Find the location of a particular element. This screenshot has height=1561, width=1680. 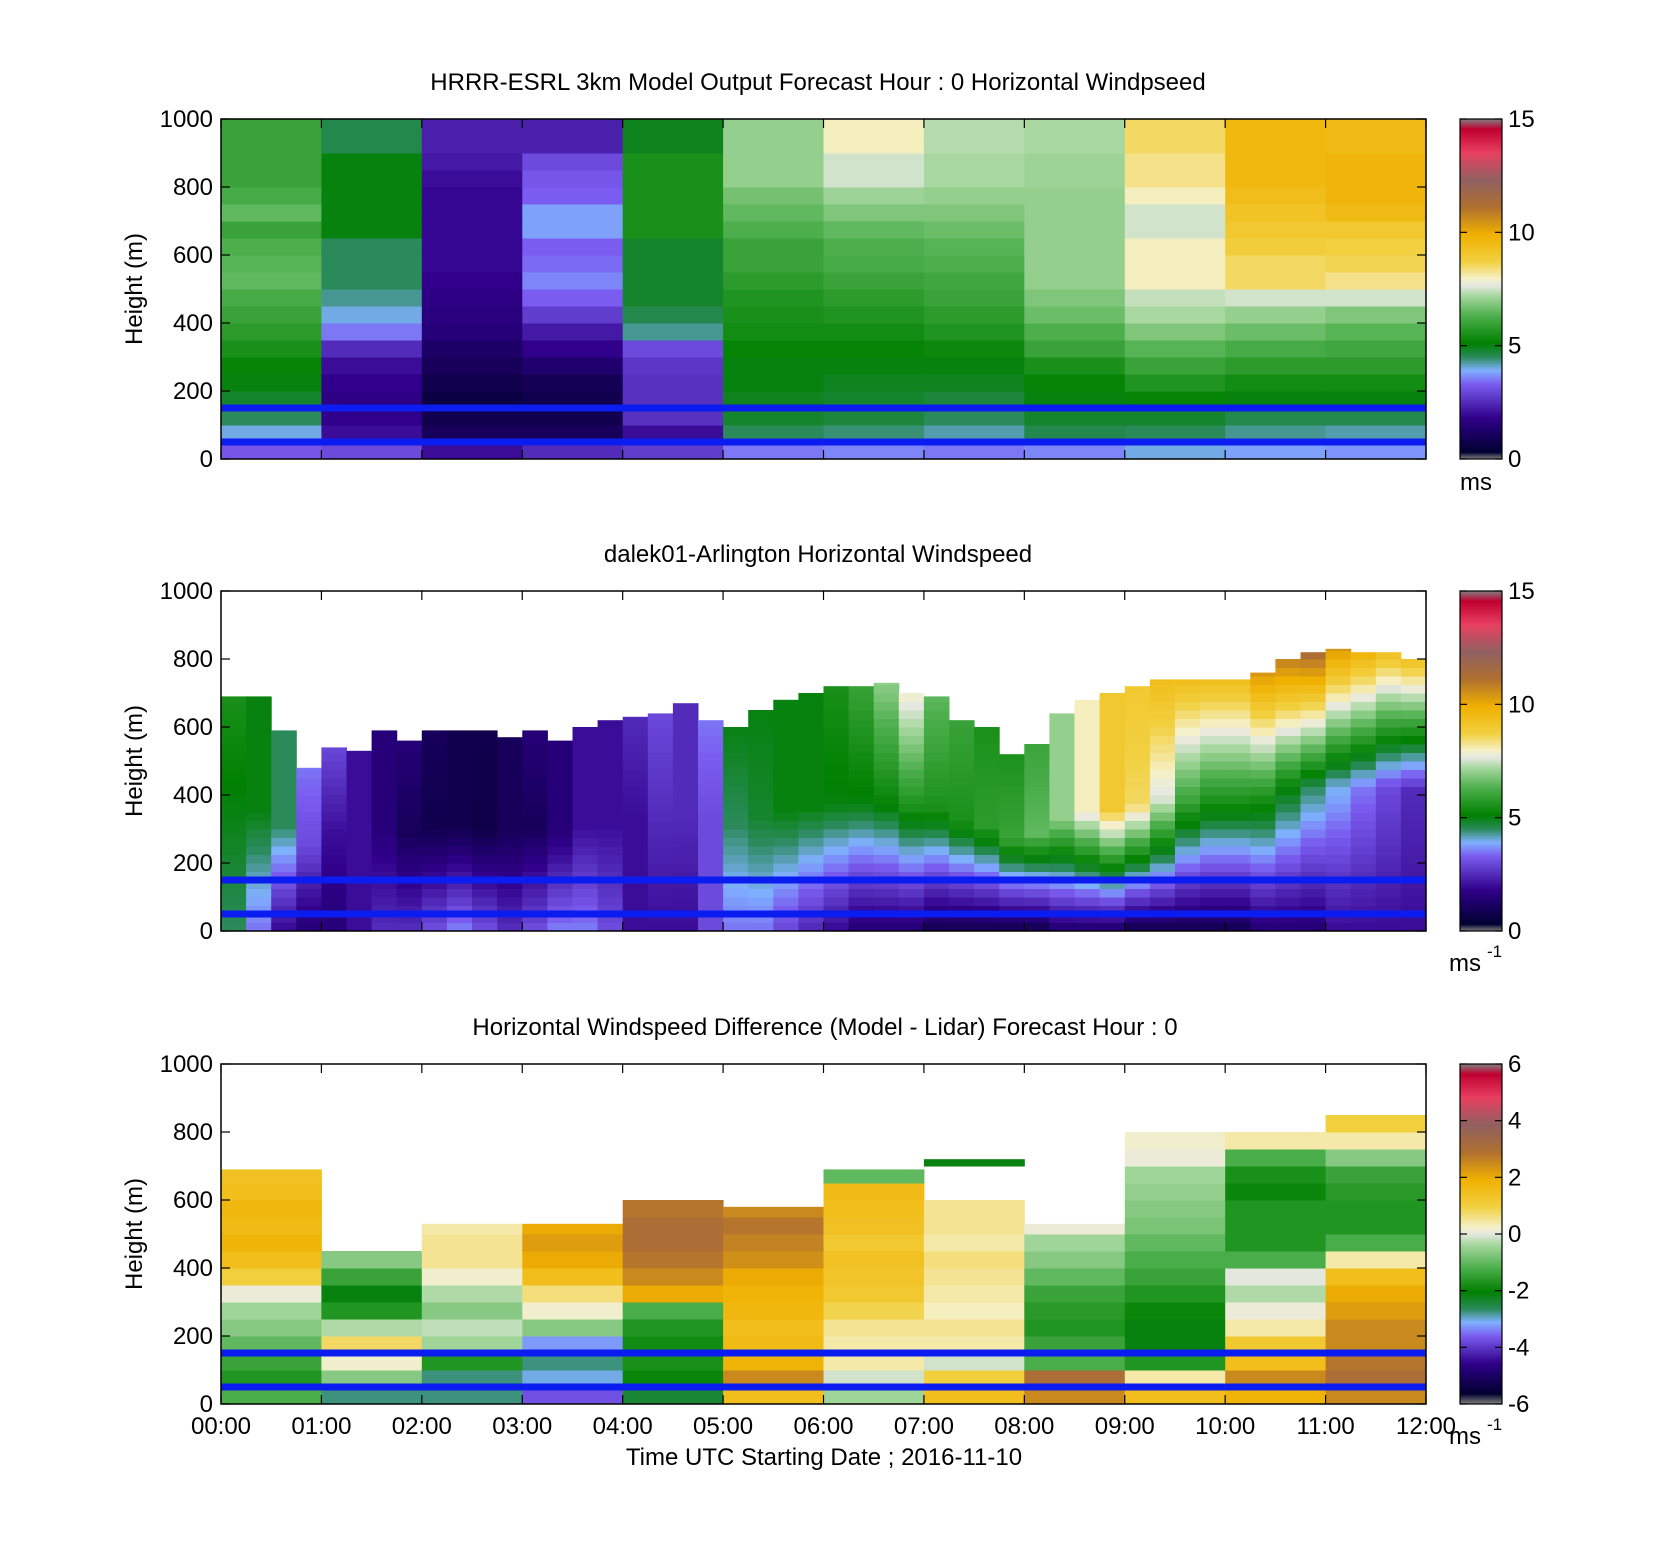

y-tick-label: 0 is located at coordinates (206, 931).